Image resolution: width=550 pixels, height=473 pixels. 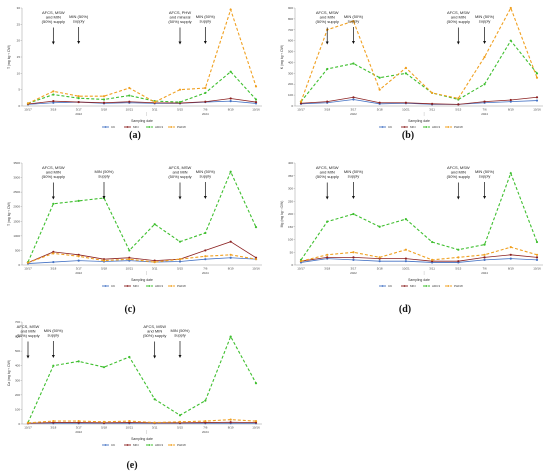 I want to click on panel-label: (d), so click(x=405, y=309).